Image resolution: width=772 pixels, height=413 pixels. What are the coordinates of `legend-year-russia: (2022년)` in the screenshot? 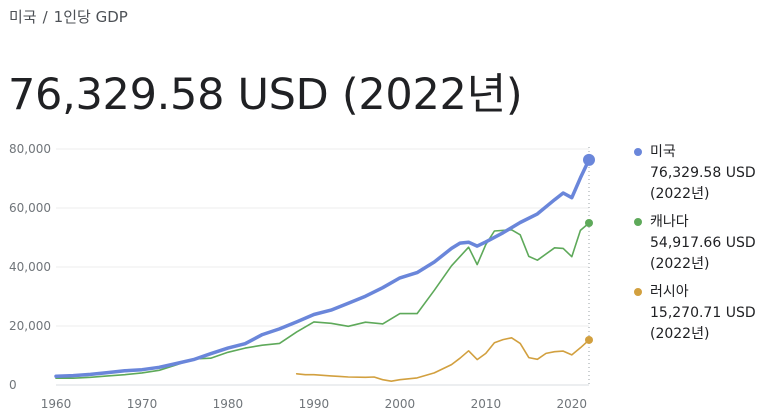 It's located at (680, 334).